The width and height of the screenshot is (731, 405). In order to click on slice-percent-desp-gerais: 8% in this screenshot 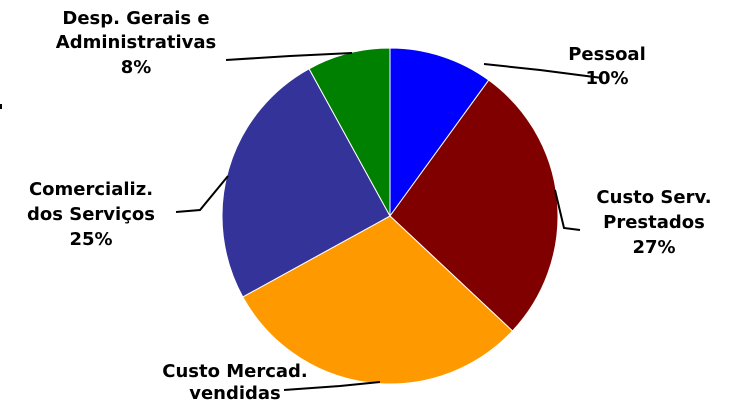, I will do `click(136, 67)`.